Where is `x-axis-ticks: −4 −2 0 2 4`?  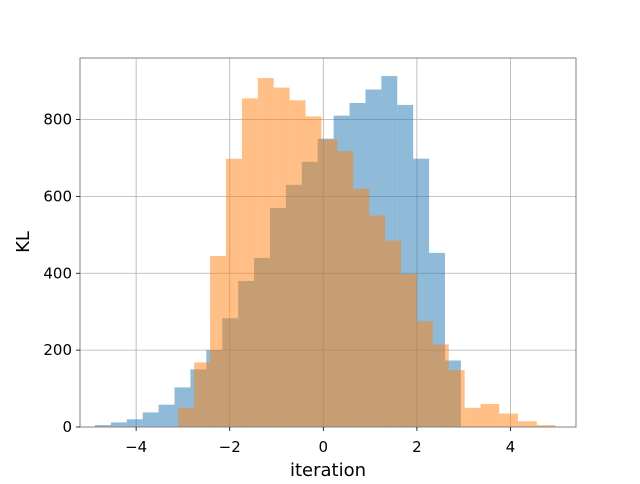 x-axis-ticks: −4 −2 0 2 4 is located at coordinates (320, 441).